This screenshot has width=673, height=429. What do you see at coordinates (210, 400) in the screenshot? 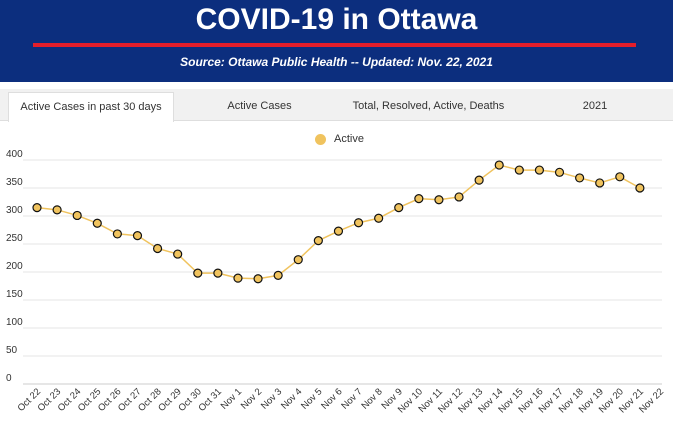
I see `x-tick-label: Oct 31` at bounding box center [210, 400].